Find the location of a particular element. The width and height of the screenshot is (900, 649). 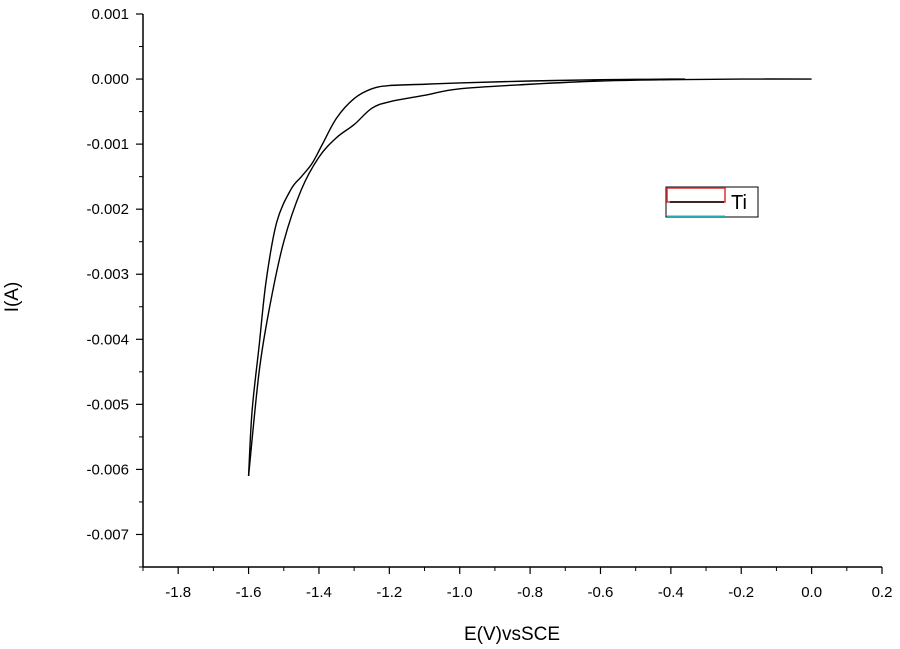

y-axis-title: I(A) is located at coordinates (12, 297).